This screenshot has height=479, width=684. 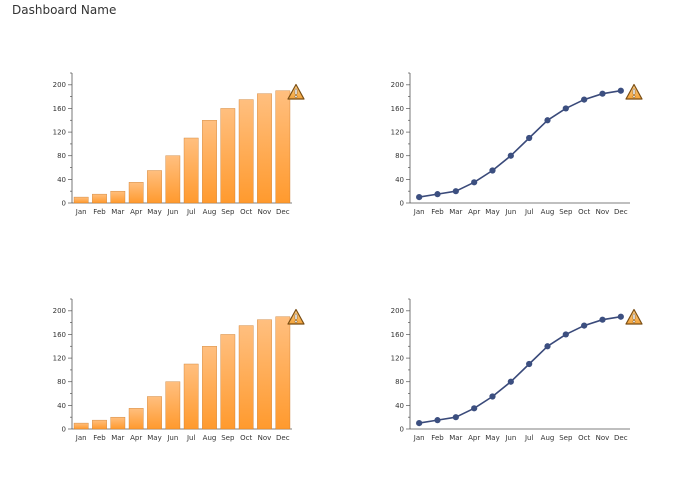 I want to click on point-oct, so click(x=584, y=99).